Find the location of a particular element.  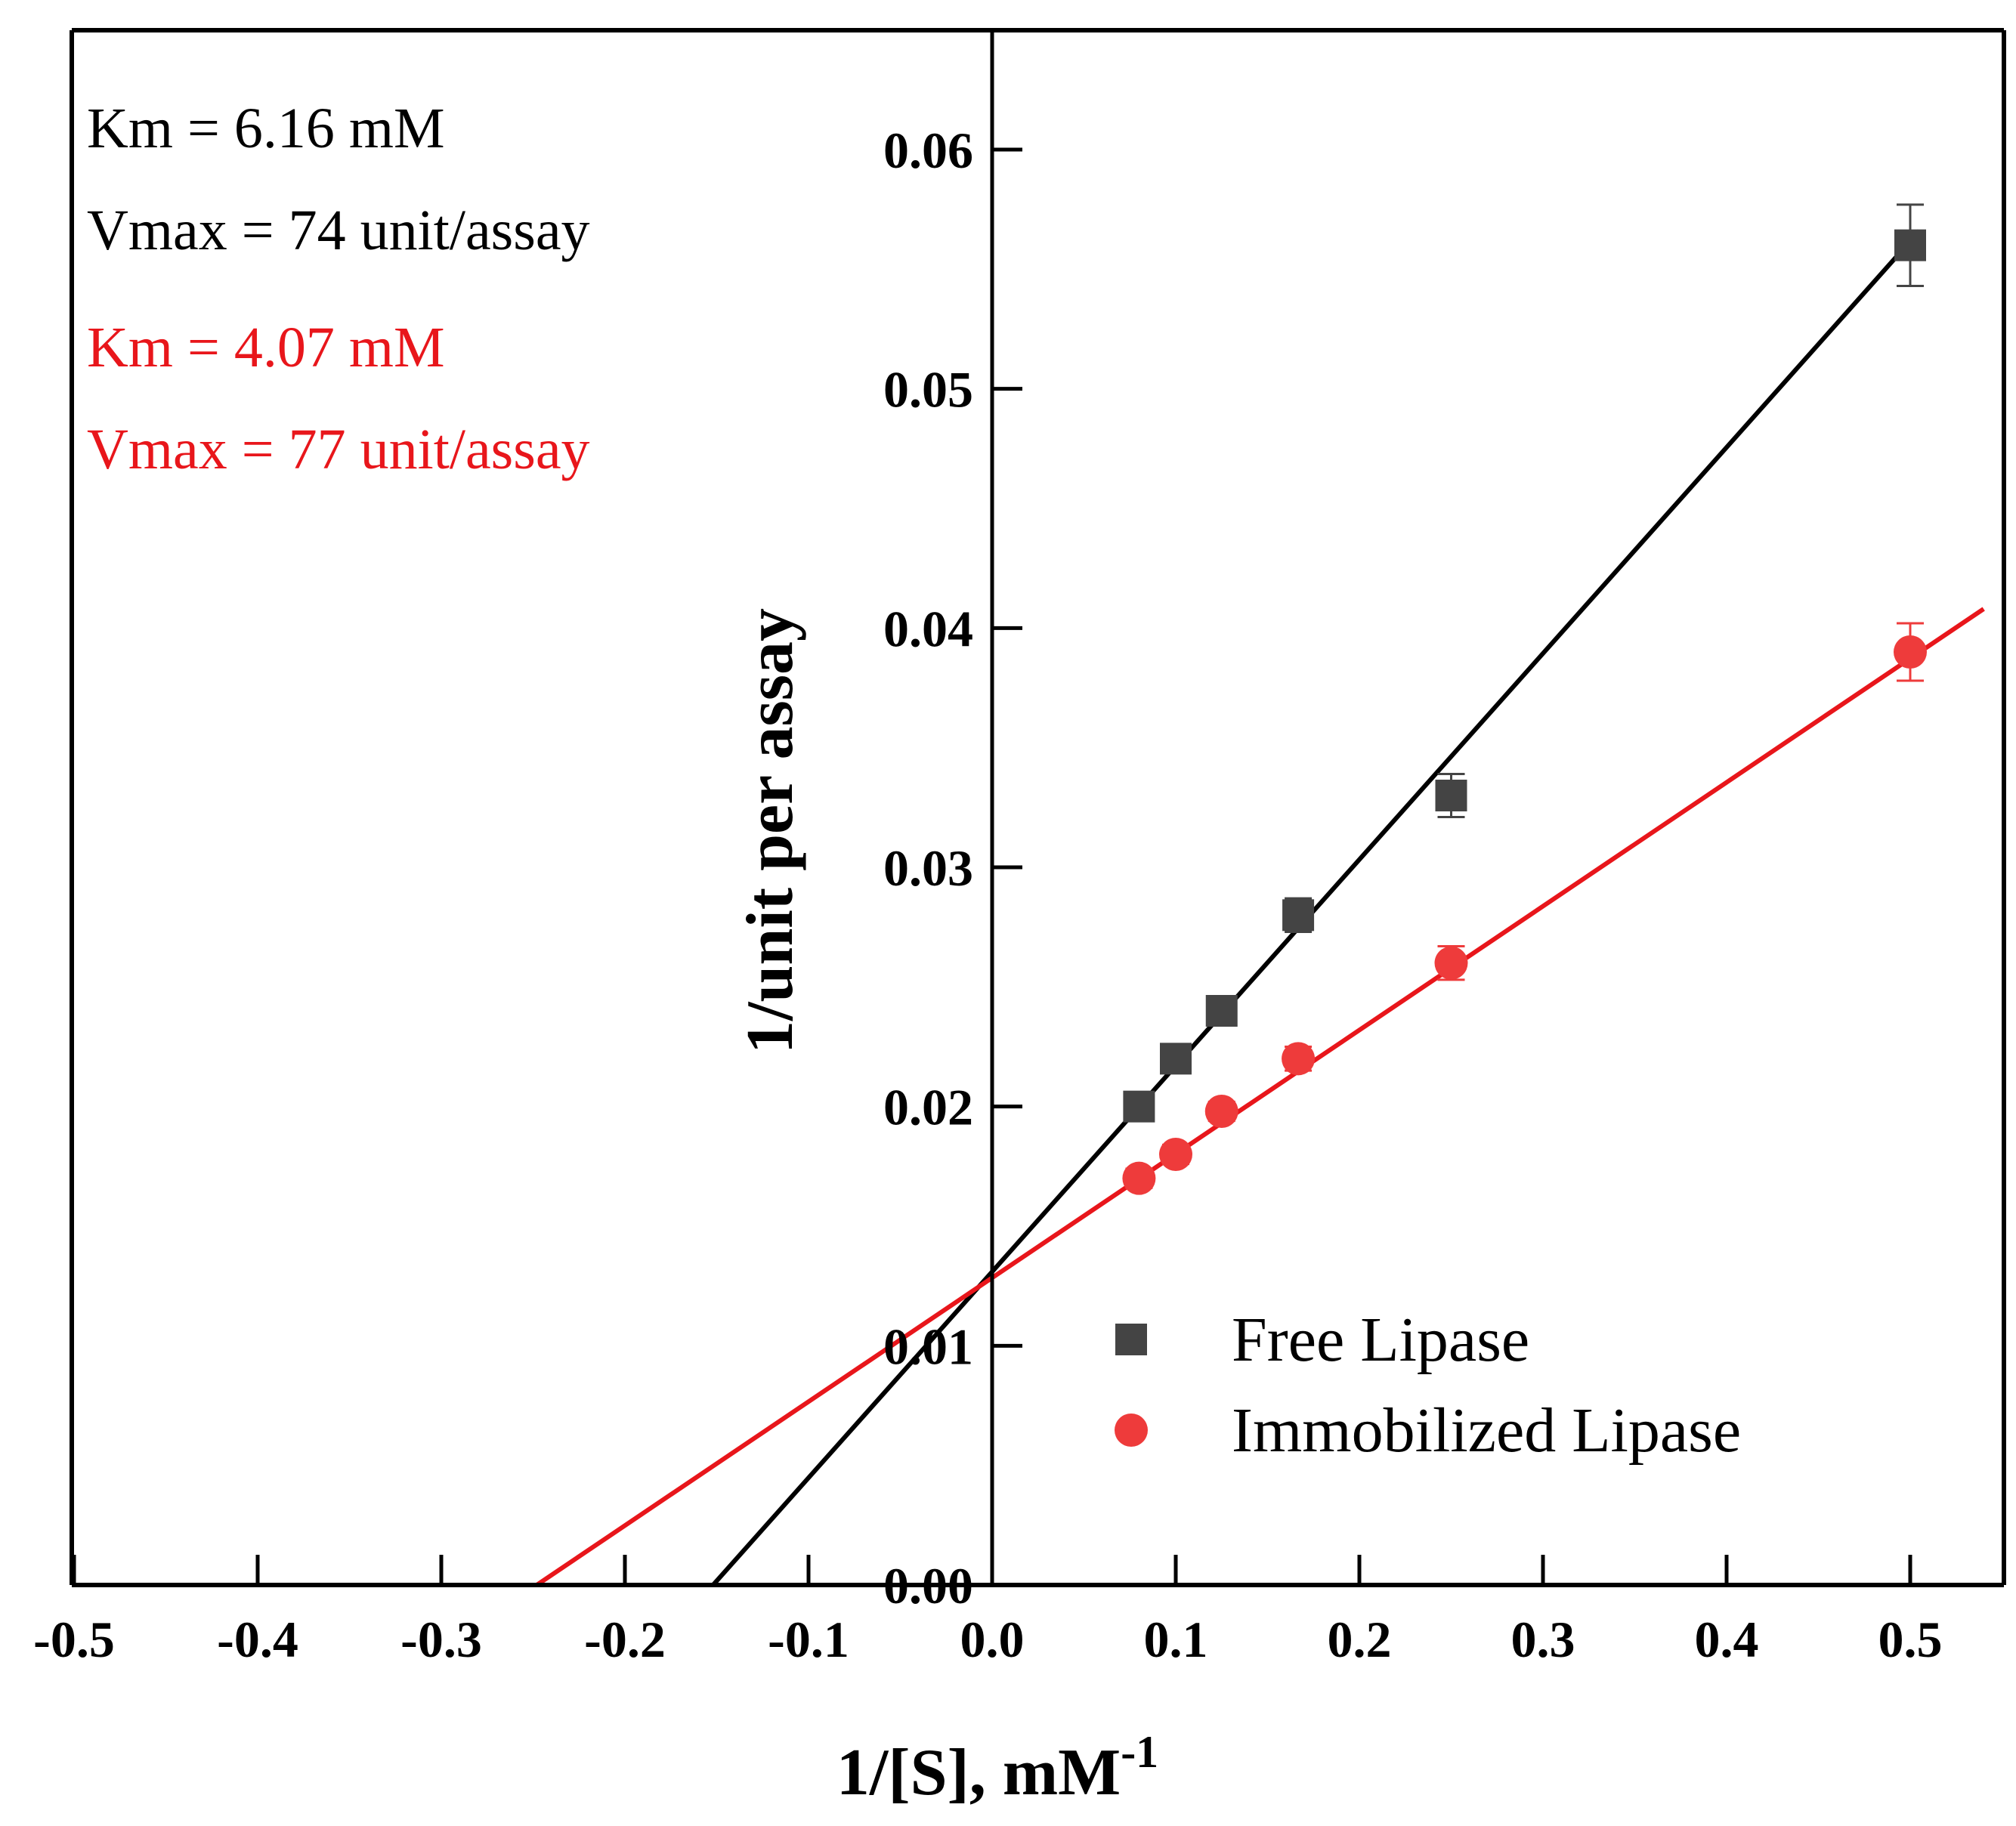

x-axis-title-superscript: -1 is located at coordinates (1139, 1752).